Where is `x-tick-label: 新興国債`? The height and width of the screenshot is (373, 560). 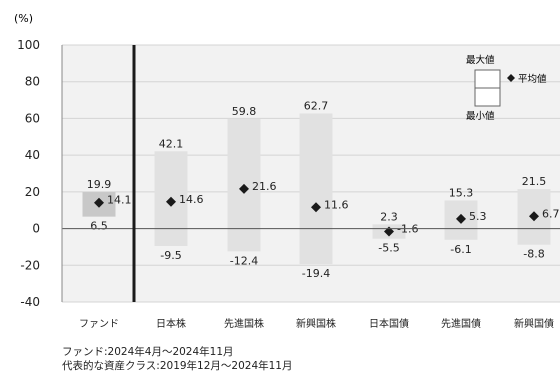
x-tick-label: 新興国債 is located at coordinates (534, 323).